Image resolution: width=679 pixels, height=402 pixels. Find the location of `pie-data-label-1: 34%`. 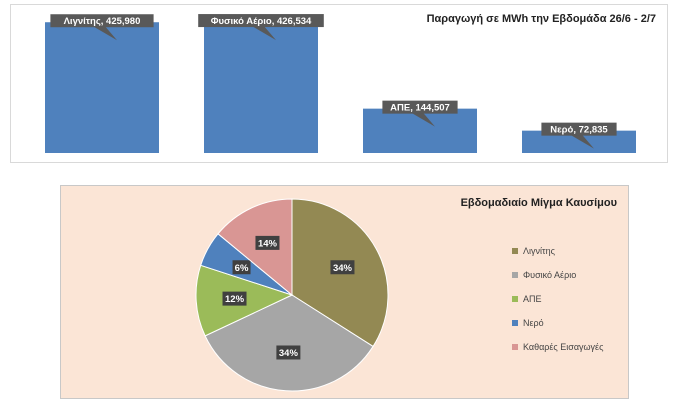

pie-data-label-1: 34% is located at coordinates (289, 353).